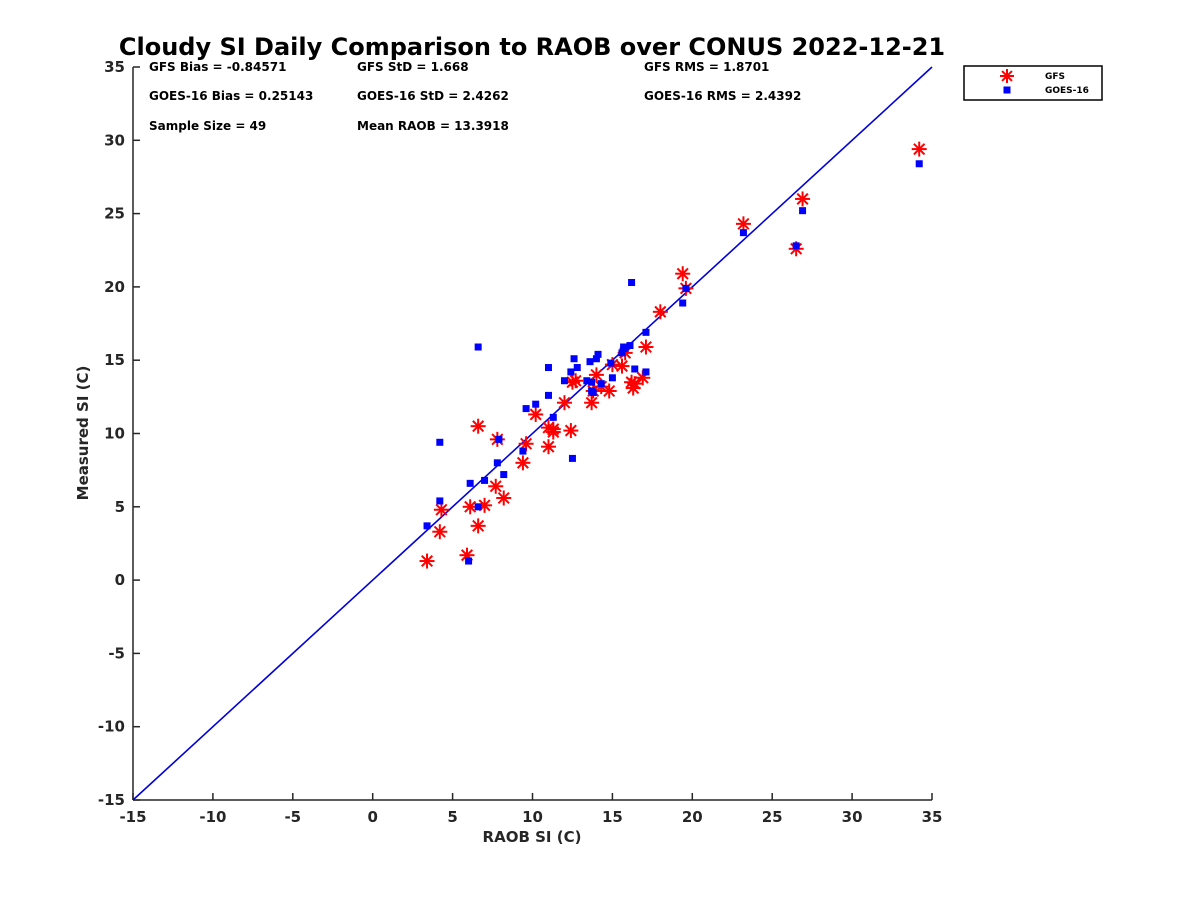 The image size is (1200, 900). Describe the element at coordinates (722, 96) in the screenshot. I see `stat-goes-rms: GOES-16 RMS = 2.4392` at that location.